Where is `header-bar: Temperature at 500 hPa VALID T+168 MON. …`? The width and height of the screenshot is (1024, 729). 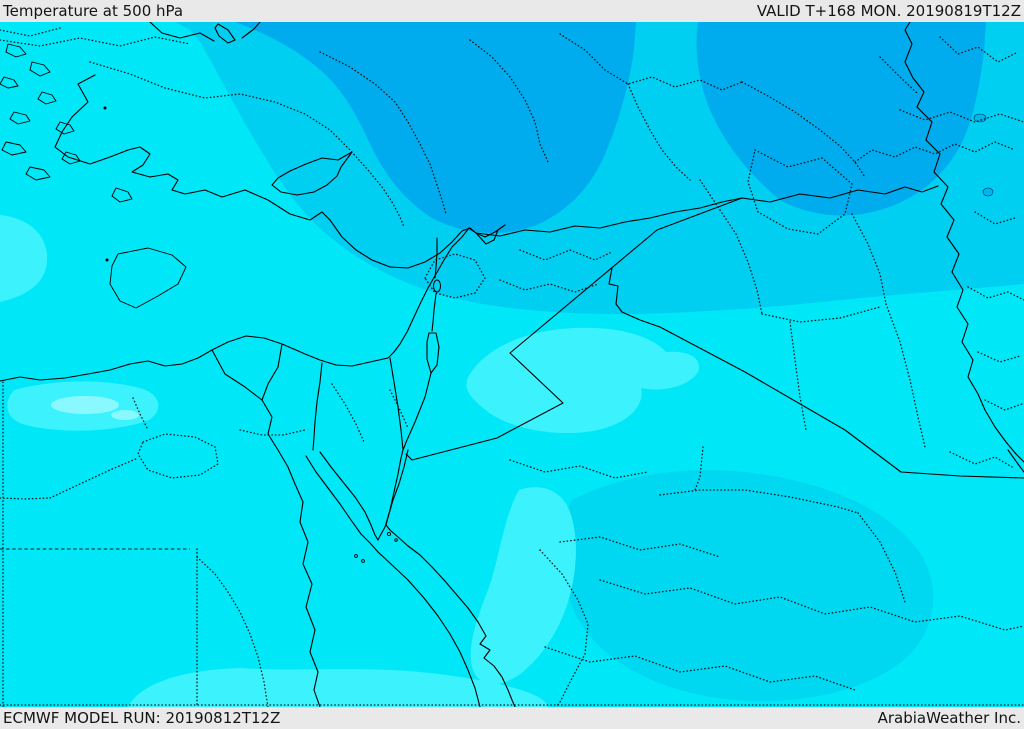
header-bar: Temperature at 500 hPa VALID T+168 MON. … is located at coordinates (512, 11).